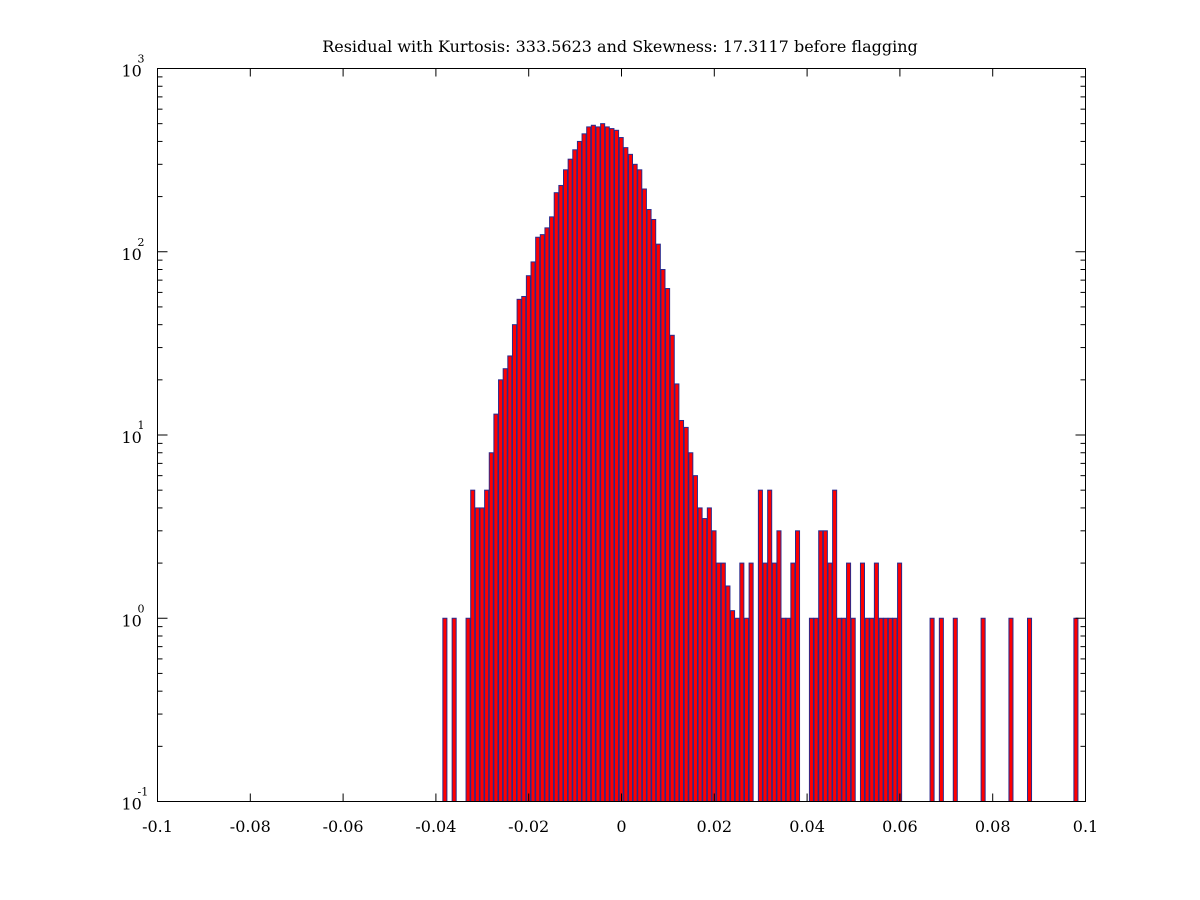 The width and height of the screenshot is (1200, 900). I want to click on x-tick-label: -0.06, so click(343, 826).